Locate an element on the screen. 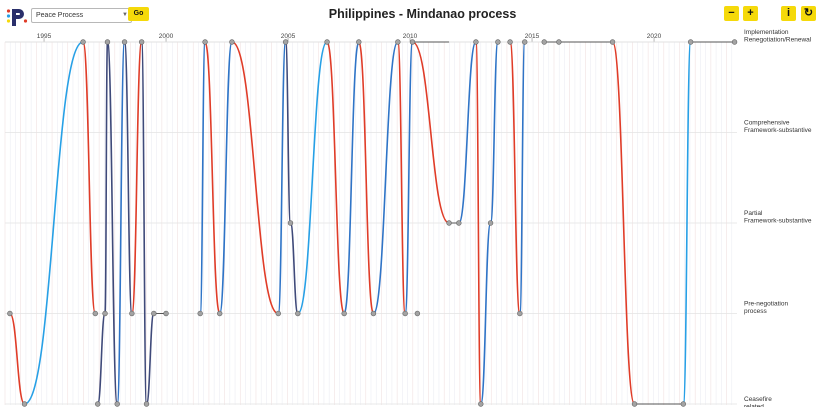 The image size is (817, 407). x-tick-label: 2010 is located at coordinates (410, 36).